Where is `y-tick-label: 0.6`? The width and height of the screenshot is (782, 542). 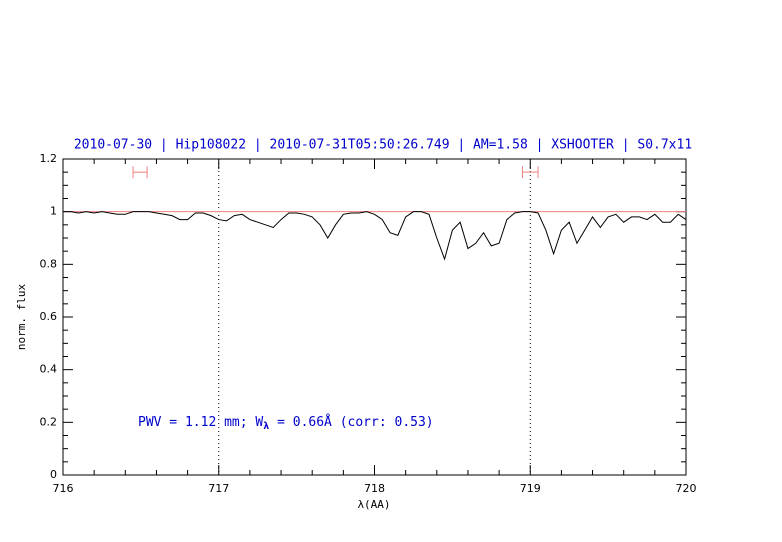
y-tick-label: 0.6 is located at coordinates (49, 316).